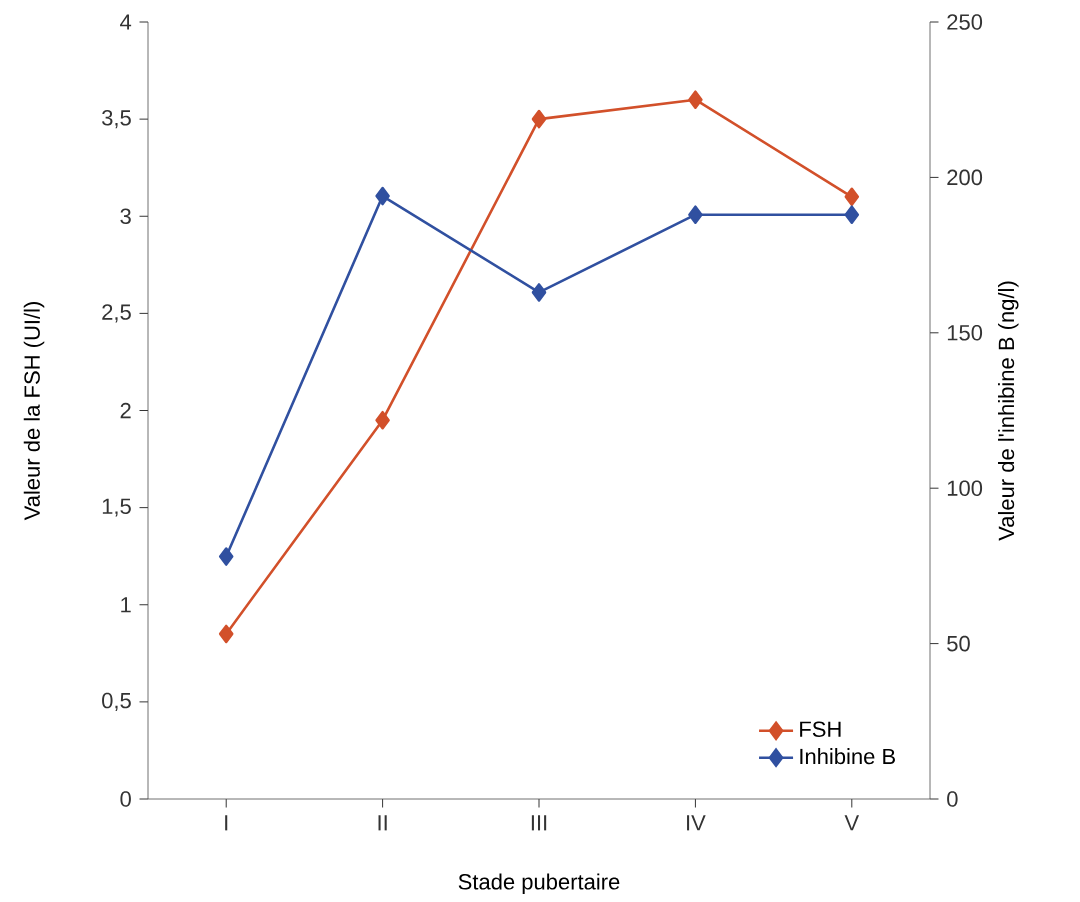 The height and width of the screenshot is (902, 1080). What do you see at coordinates (382, 823) in the screenshot?
I see `x-tick-label: II` at bounding box center [382, 823].